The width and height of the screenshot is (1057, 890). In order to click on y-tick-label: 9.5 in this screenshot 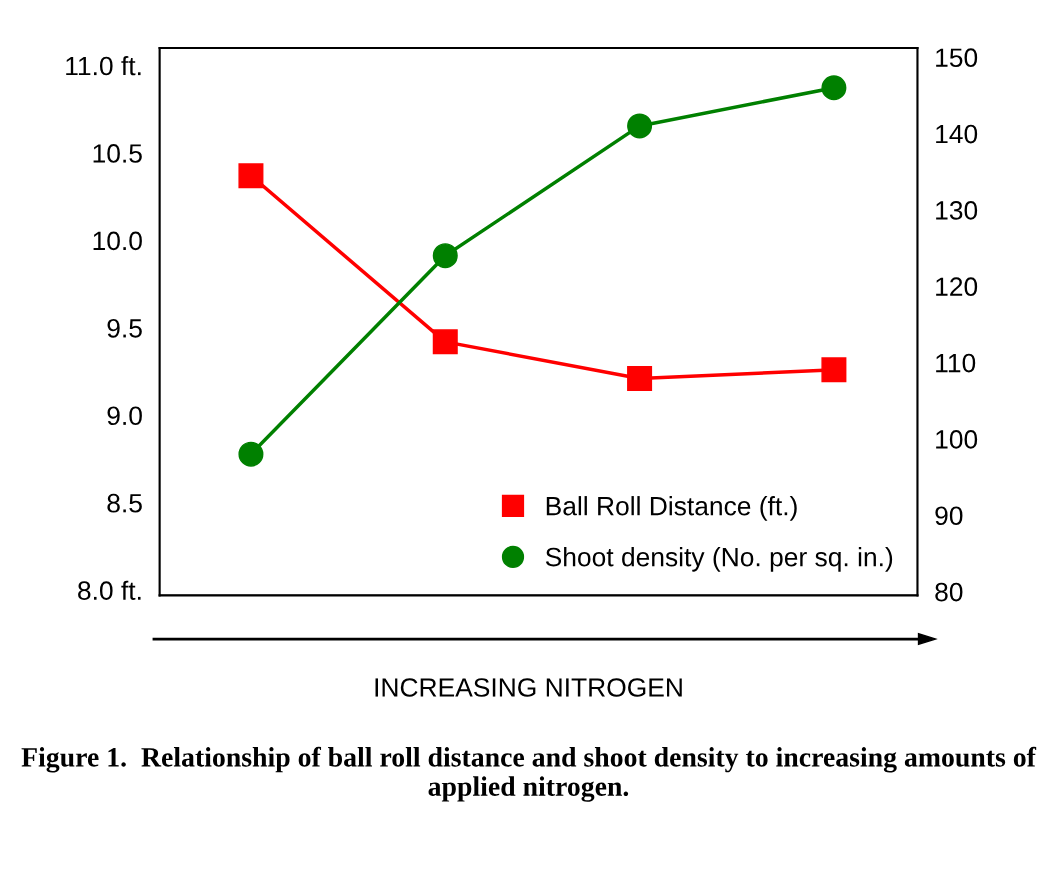, I will do `click(124, 328)`.